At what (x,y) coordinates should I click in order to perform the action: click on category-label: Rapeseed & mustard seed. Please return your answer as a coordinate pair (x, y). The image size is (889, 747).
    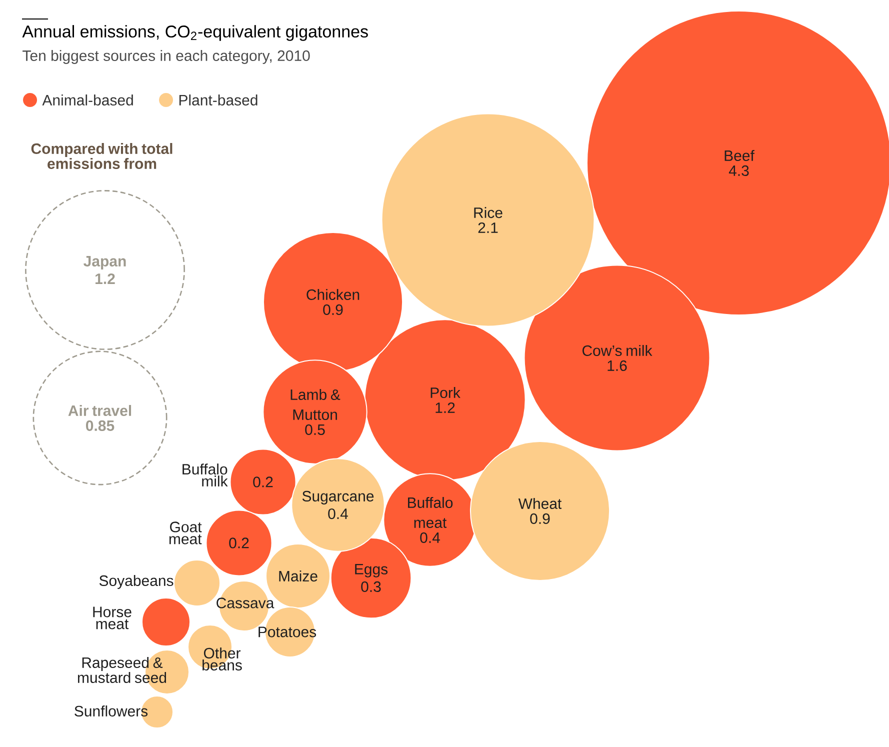
    Looking at the image, I should click on (122, 669).